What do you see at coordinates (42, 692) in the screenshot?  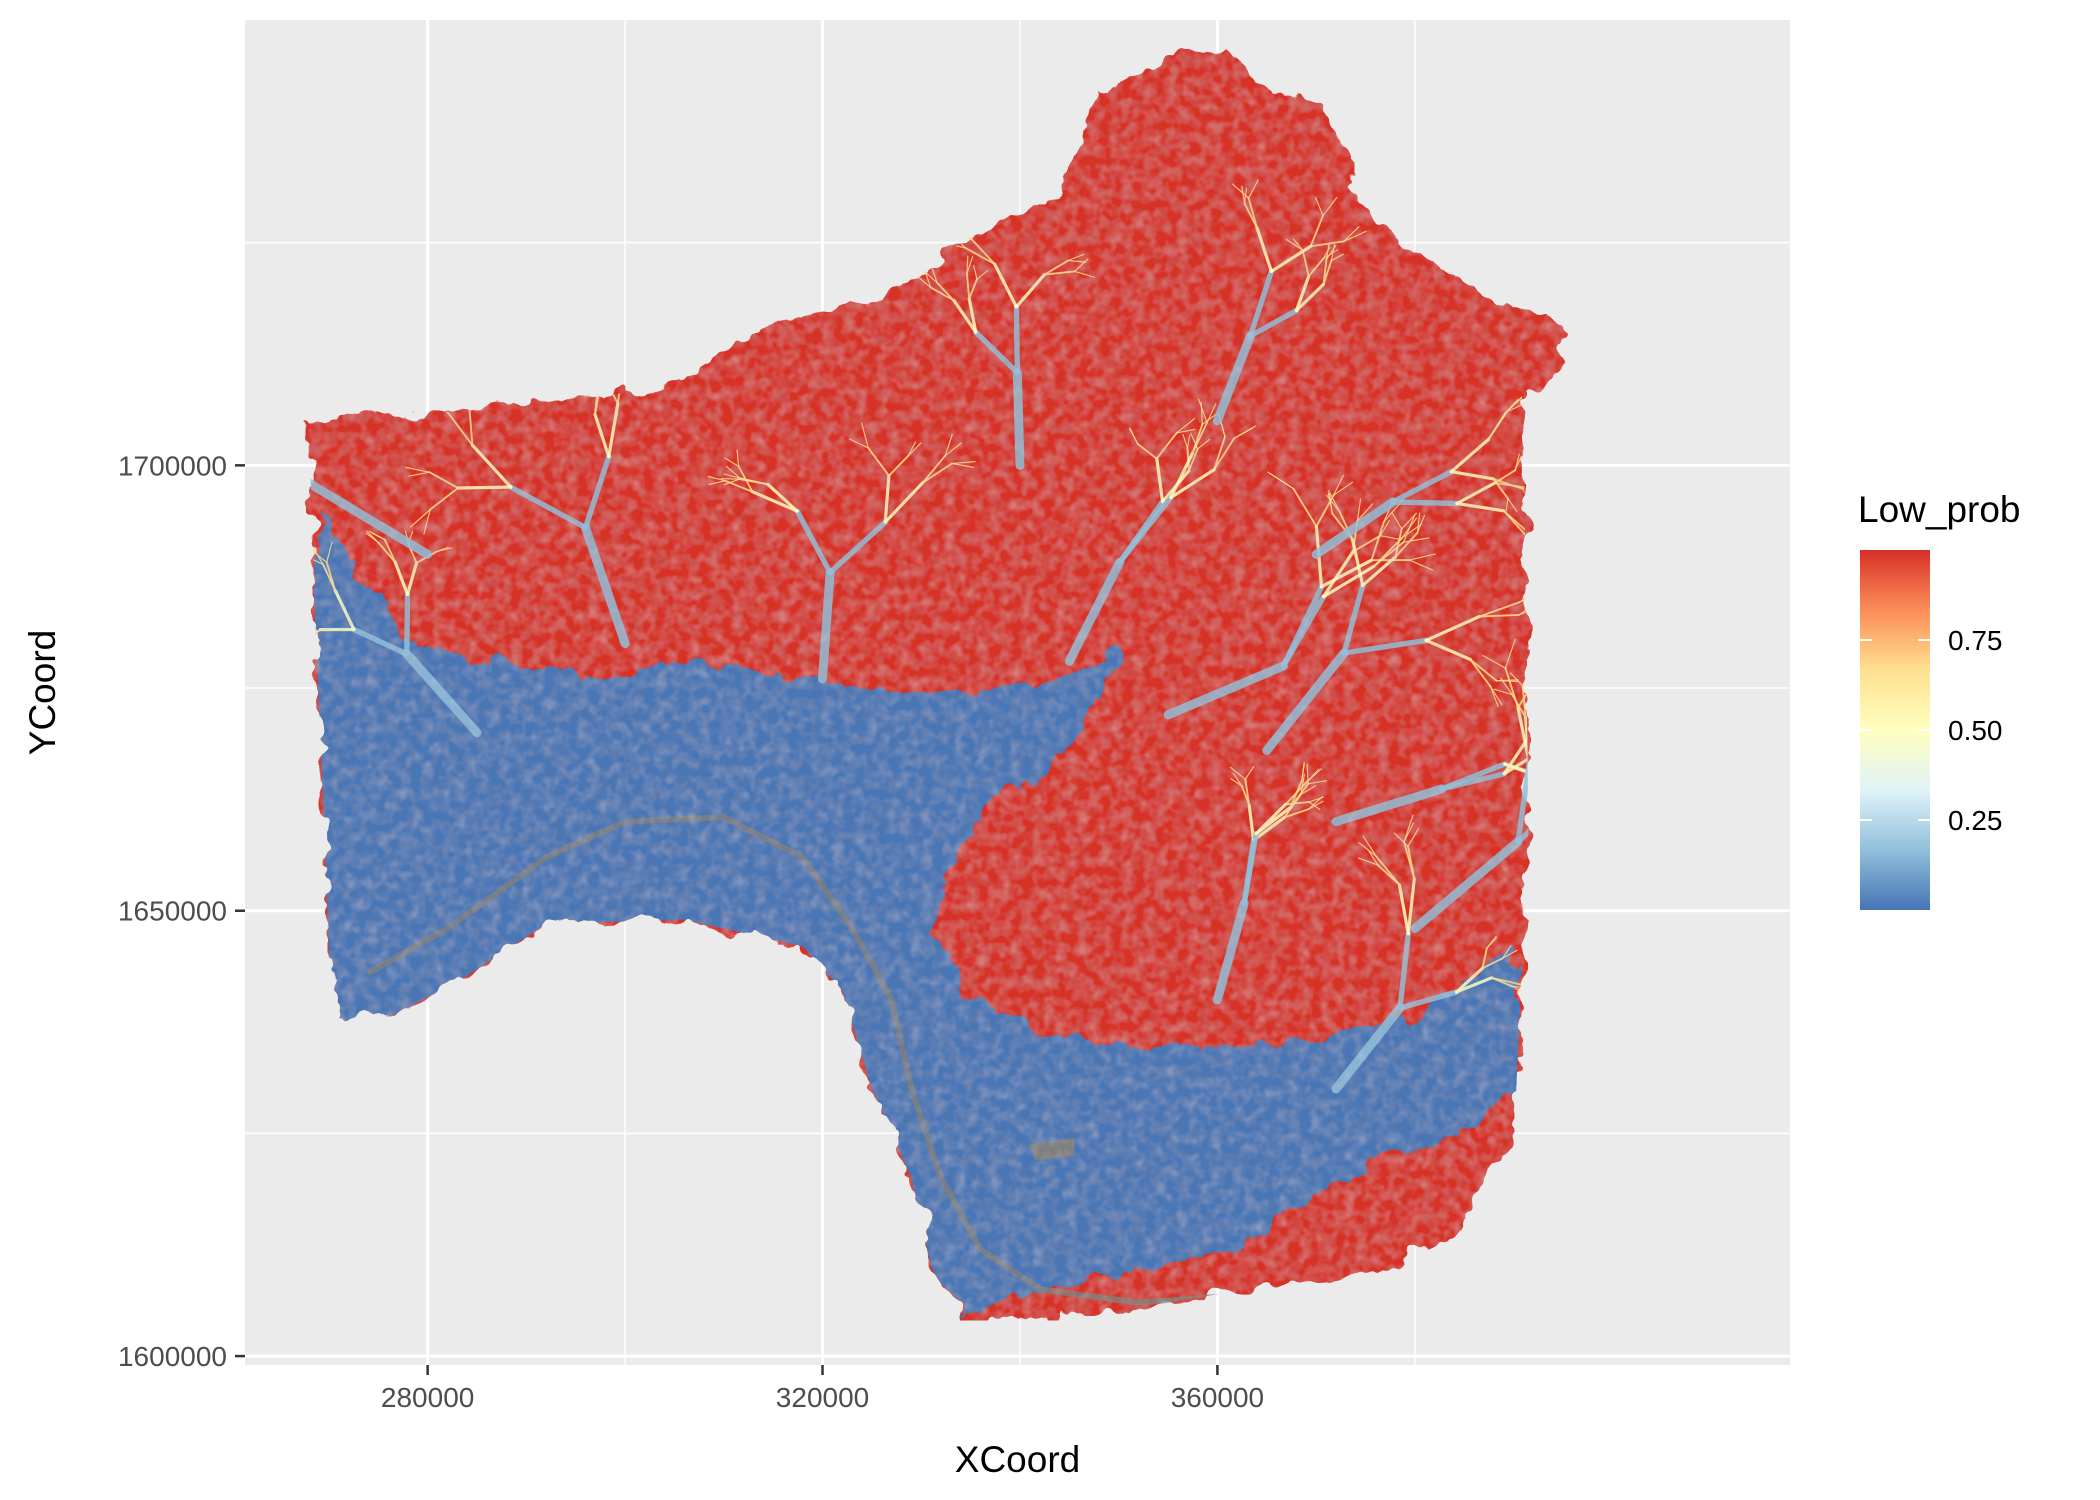 I see `y-axis-title: YCoord` at bounding box center [42, 692].